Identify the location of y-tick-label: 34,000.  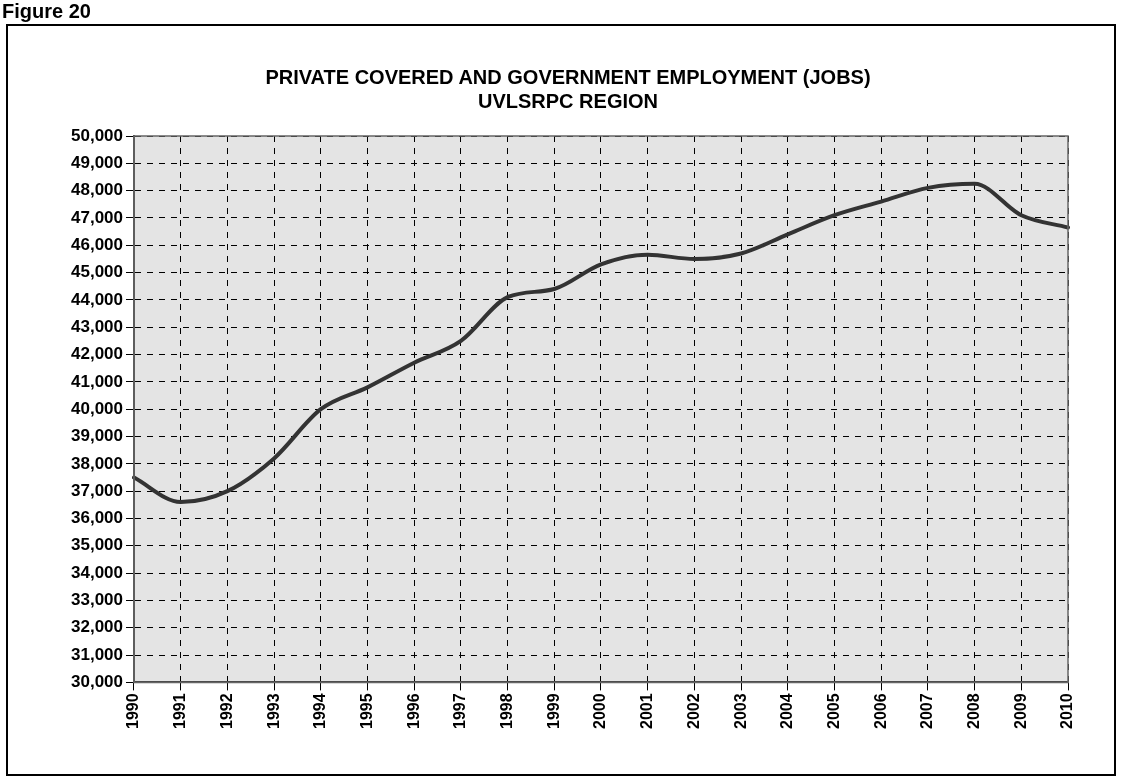
(97, 572).